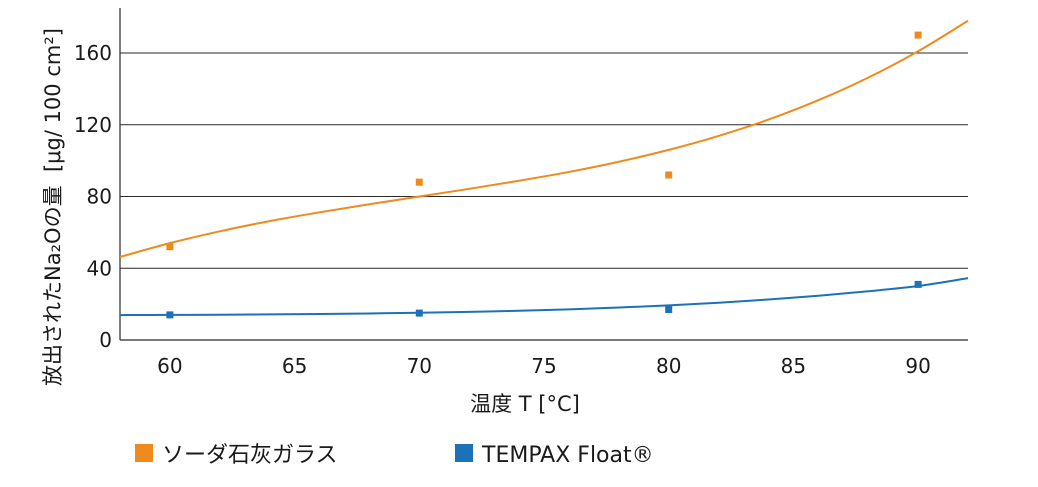 This screenshot has height=487, width=1038. Describe the element at coordinates (525, 404) in the screenshot. I see `x-axis-title: 温度 T [°C]` at that location.